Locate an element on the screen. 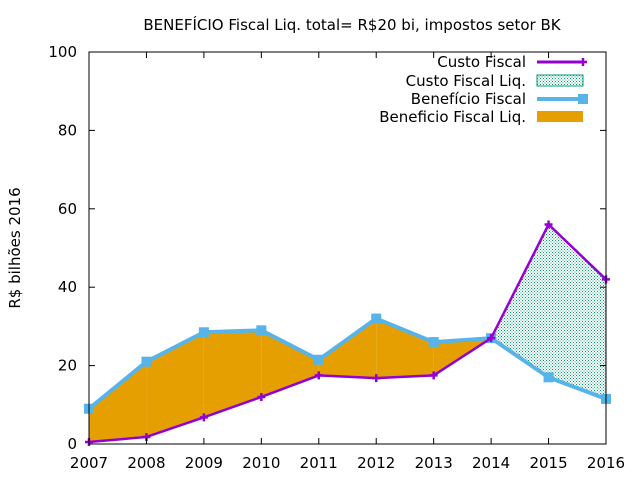 The height and width of the screenshot is (485, 640). x-tick-label: 2011 is located at coordinates (319, 463).